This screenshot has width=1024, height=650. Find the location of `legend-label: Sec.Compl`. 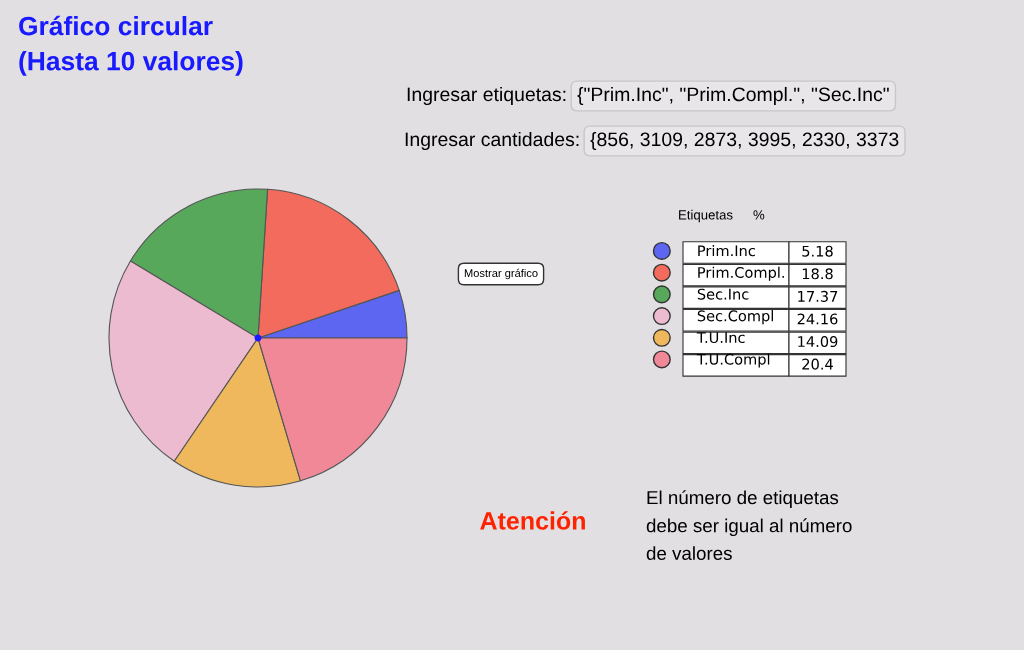

legend-label: Sec.Compl is located at coordinates (735, 317).